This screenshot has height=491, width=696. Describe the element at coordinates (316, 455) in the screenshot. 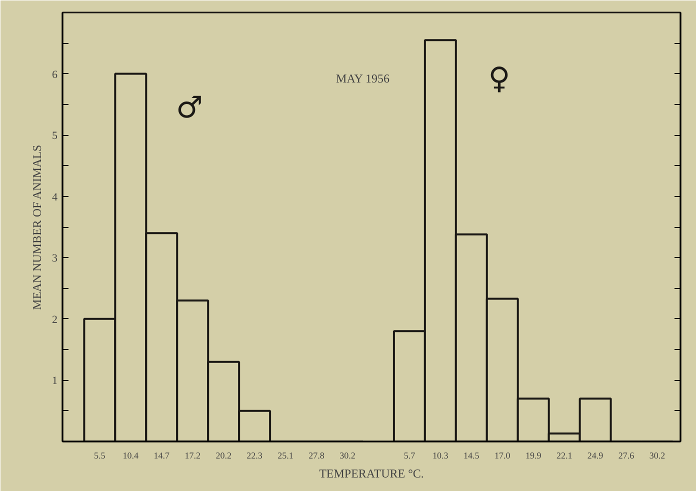

I see `x-tick-label: 27.8` at that location.